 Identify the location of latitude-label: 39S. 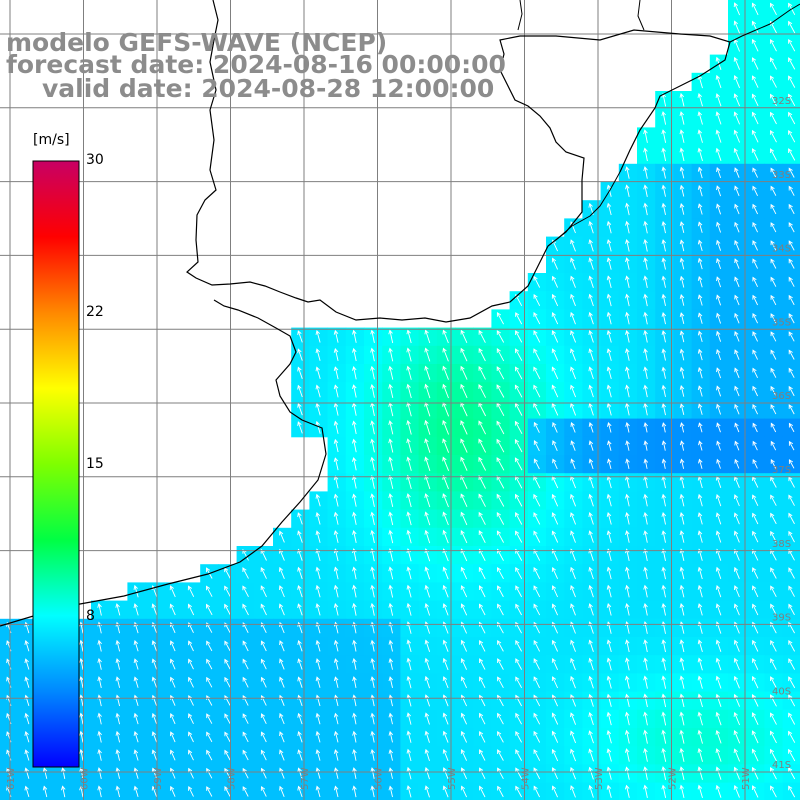
(781, 618).